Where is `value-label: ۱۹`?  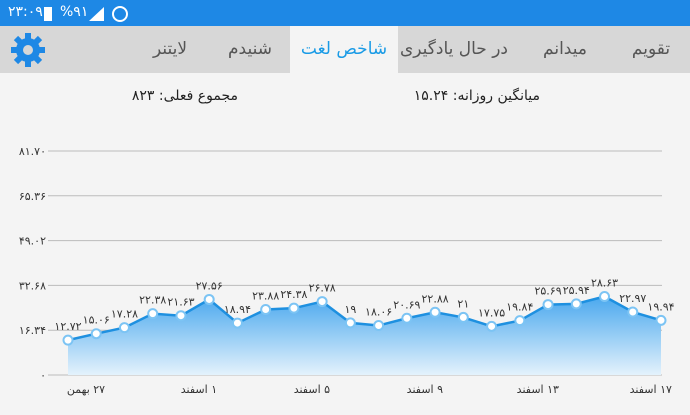
value-label: ۱۹ is located at coordinates (350, 309).